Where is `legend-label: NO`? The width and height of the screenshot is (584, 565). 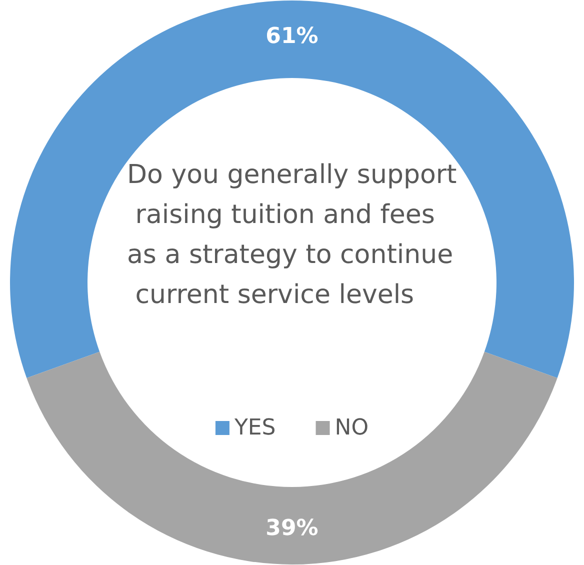
legend-label: NO is located at coordinates (351, 428).